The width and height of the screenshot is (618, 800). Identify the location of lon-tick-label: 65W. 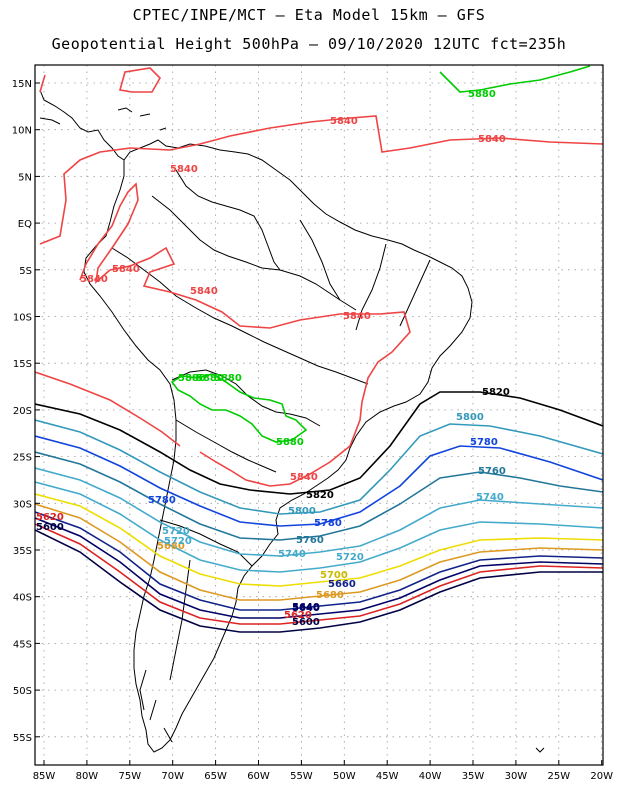
(215, 776).